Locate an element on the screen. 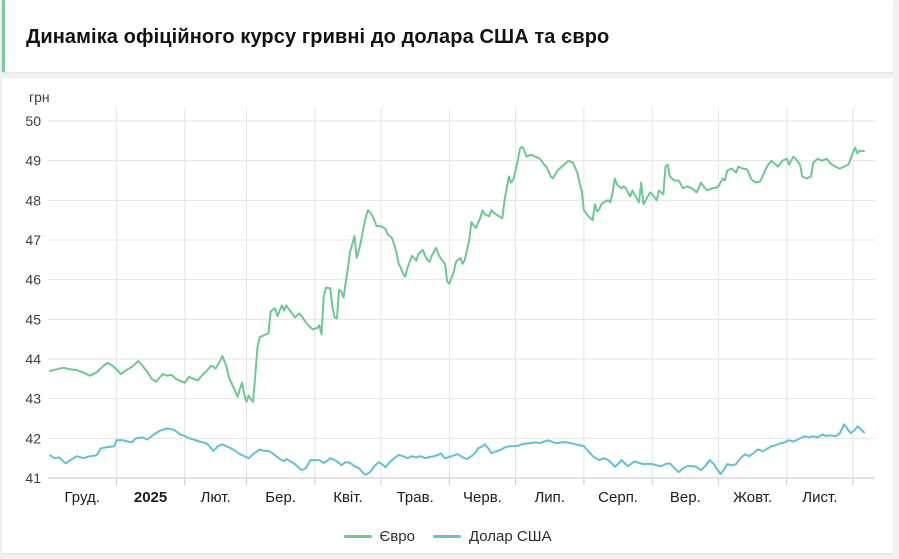 The width and height of the screenshot is (899, 559). y-tick-label-42: 42 is located at coordinates (33, 438).